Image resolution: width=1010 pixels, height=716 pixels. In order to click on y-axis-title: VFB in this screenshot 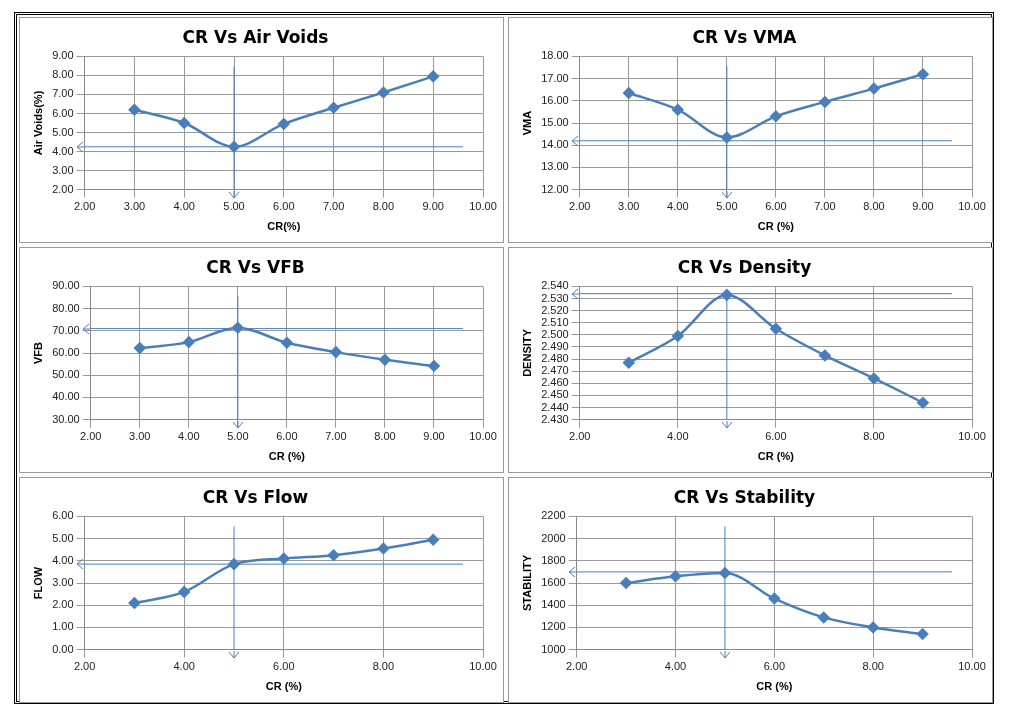, I will do `click(37, 352)`.